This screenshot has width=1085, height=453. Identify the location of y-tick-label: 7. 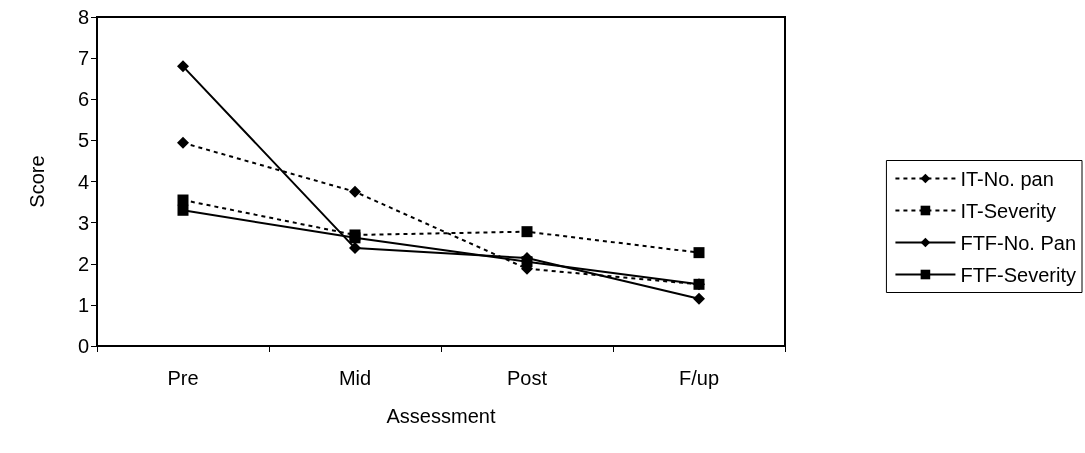
(83, 58).